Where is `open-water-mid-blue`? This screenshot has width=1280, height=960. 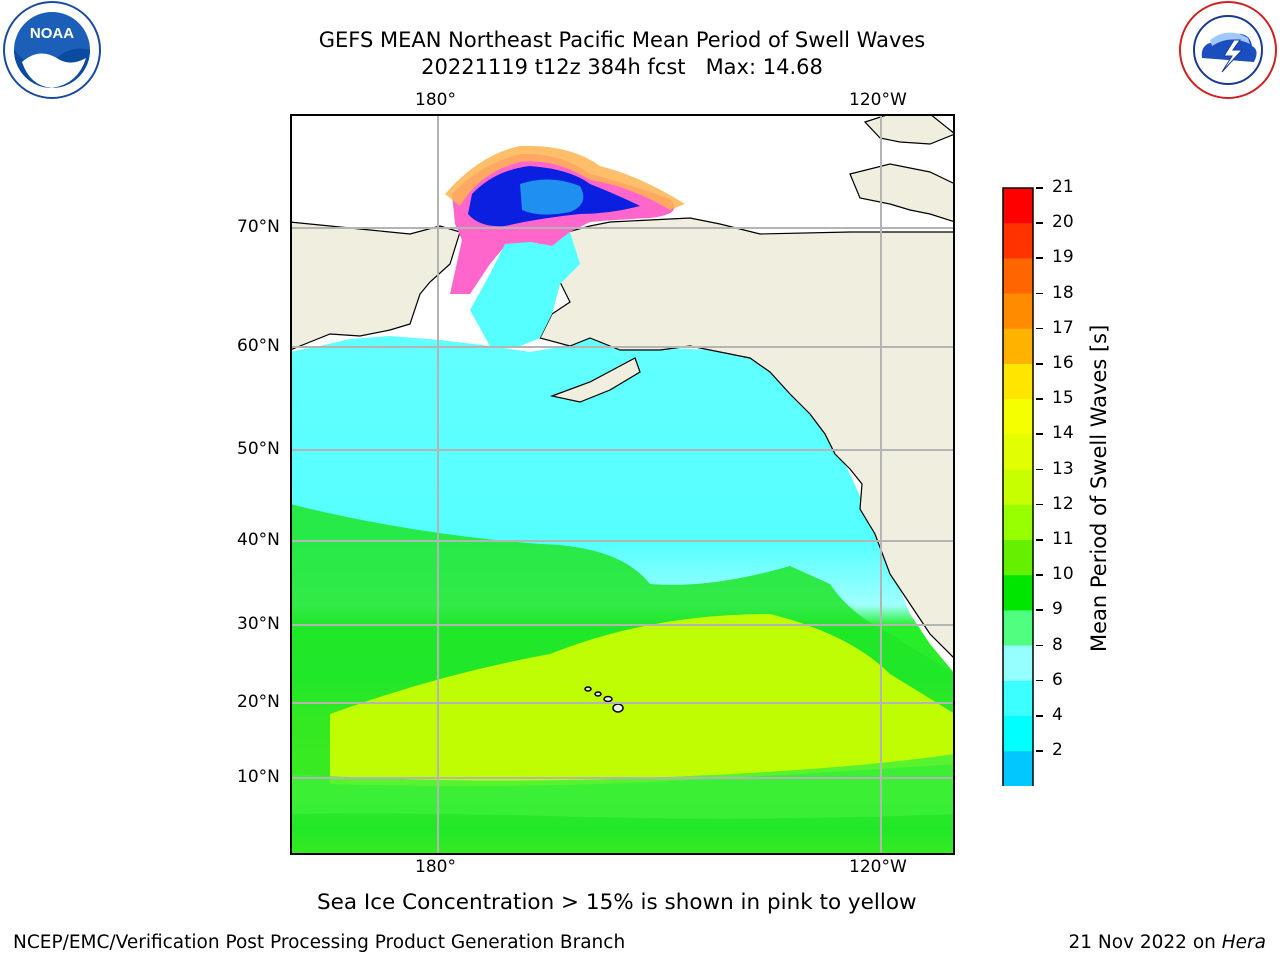
open-water-mid-blue is located at coordinates (552, 197).